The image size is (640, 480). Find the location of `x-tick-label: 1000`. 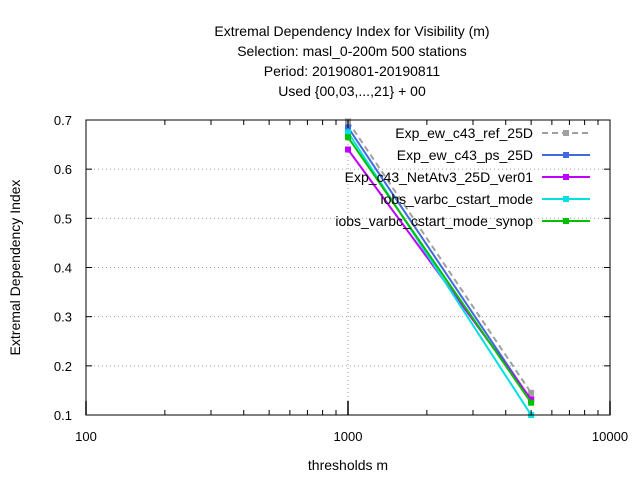

x-tick-label: 1000 is located at coordinates (348, 436).